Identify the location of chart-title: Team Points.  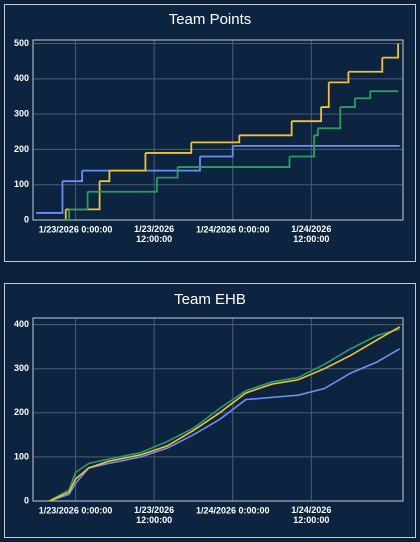
(210, 19).